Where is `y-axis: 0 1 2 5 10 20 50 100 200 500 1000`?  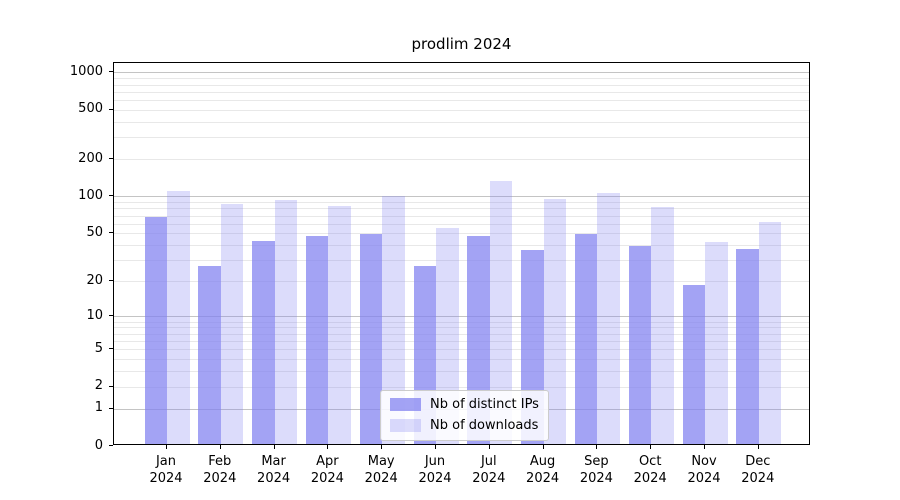 y-axis: 0 1 2 5 10 20 50 100 200 500 1000 is located at coordinates (56, 257).